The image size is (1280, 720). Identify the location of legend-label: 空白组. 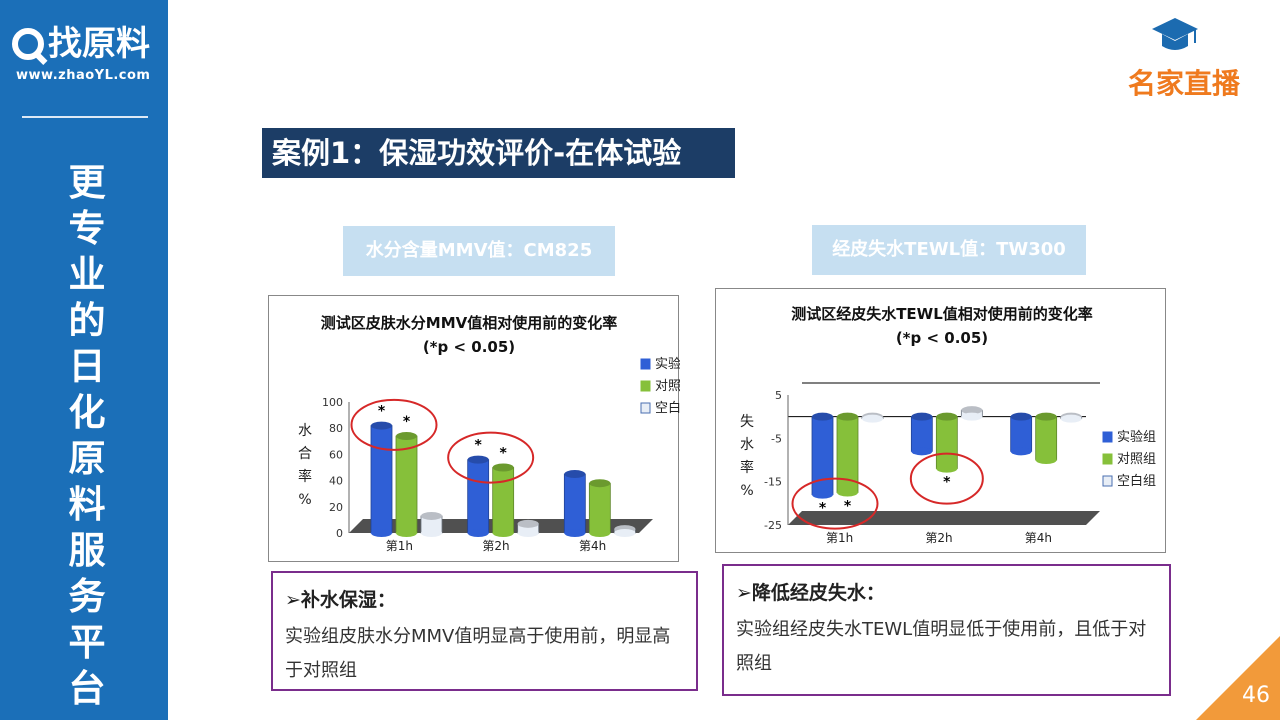
(1136, 481).